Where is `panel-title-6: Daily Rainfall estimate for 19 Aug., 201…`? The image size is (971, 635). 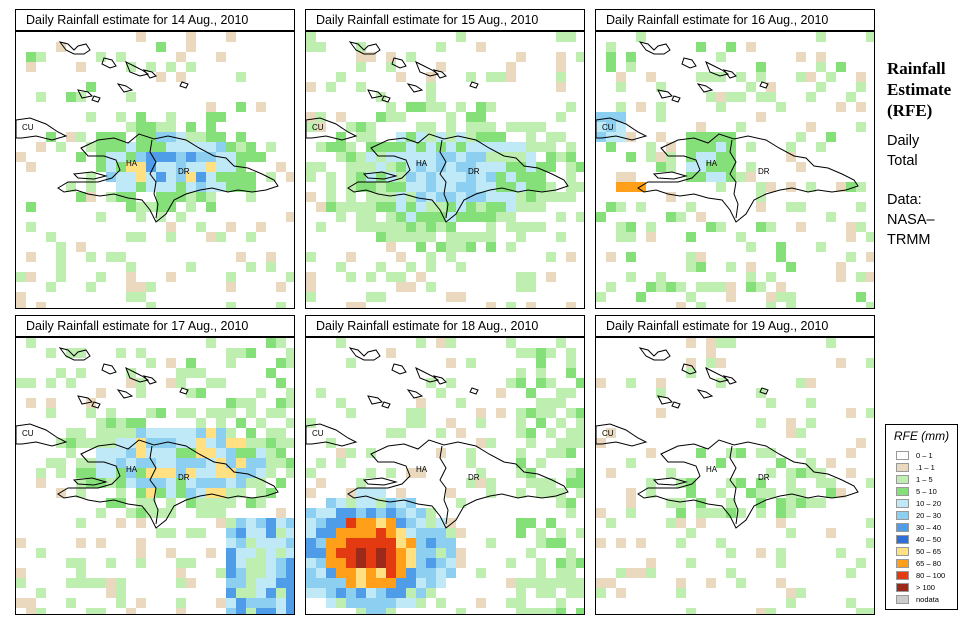
panel-title-6: Daily Rainfall estimate for 19 Aug., 201… is located at coordinates (735, 326).